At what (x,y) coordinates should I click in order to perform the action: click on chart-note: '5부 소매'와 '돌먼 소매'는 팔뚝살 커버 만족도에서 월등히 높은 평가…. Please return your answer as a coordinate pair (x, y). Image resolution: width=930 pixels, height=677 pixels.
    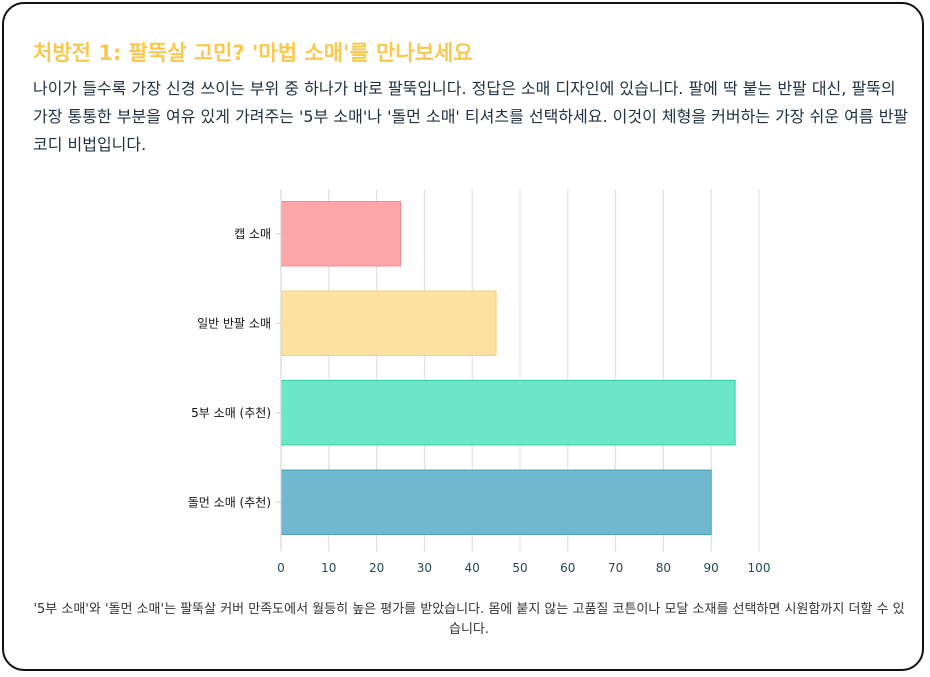
    Looking at the image, I should click on (469, 619).